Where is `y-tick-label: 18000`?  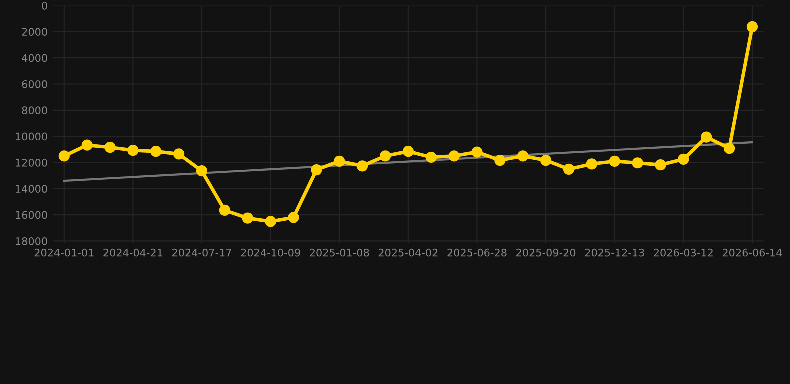
y-tick-label: 18000 is located at coordinates (32, 241).